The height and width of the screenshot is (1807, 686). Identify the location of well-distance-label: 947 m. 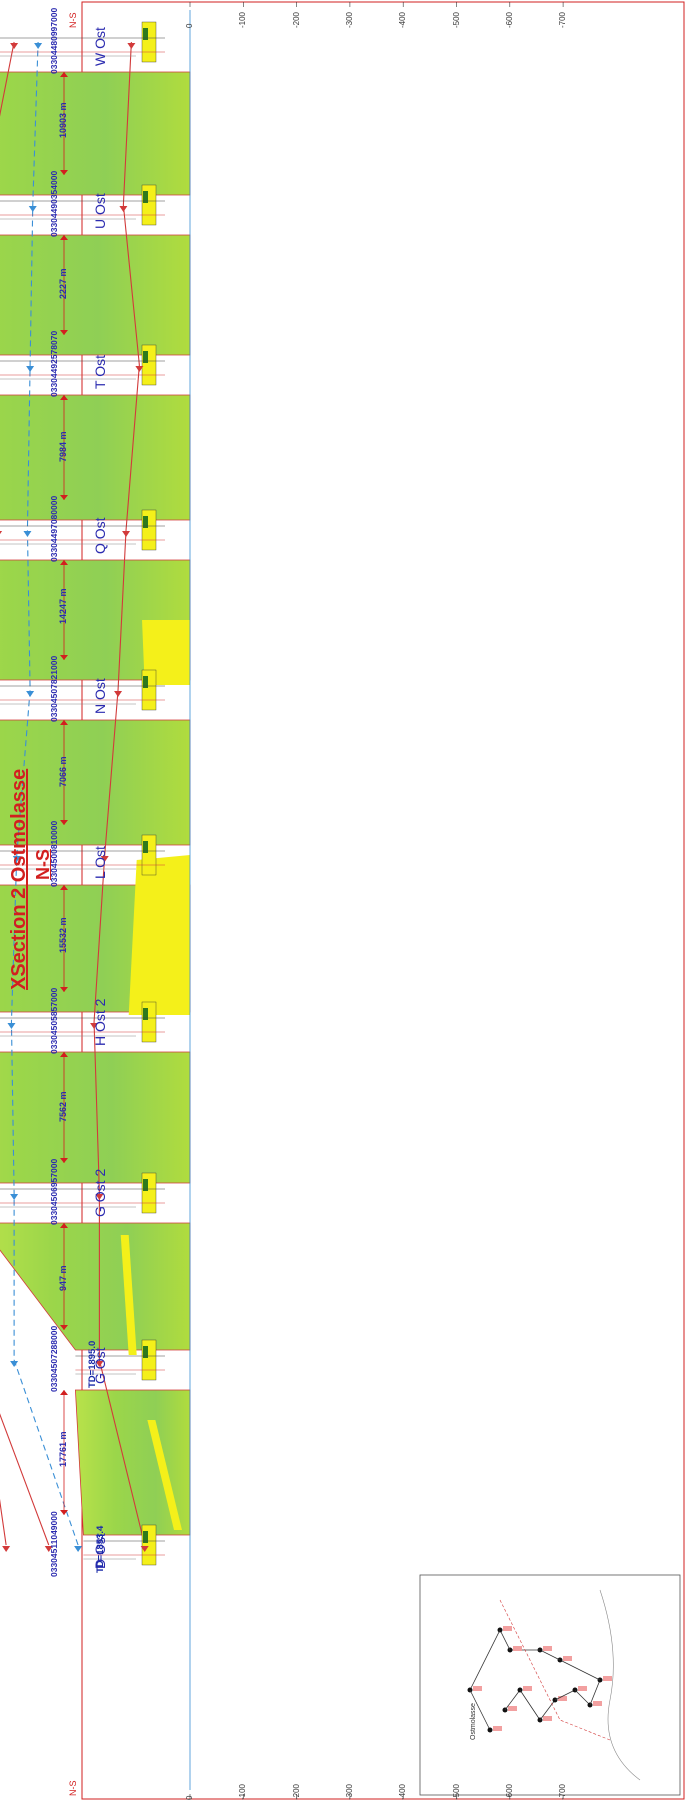
(63, 1277).